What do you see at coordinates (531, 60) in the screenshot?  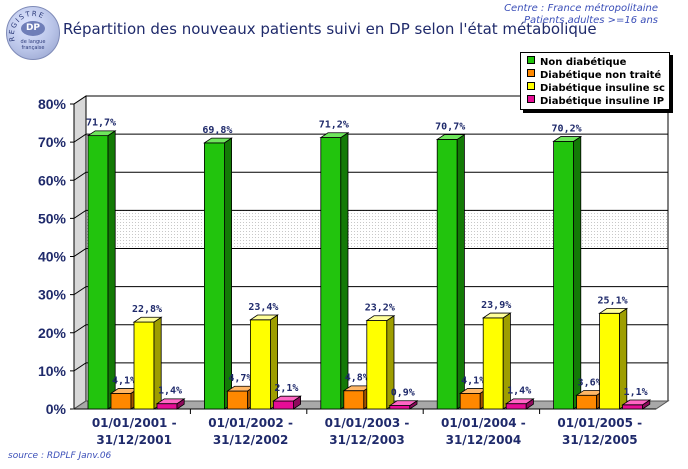 I see `legend-swatch-non-diabetique` at bounding box center [531, 60].